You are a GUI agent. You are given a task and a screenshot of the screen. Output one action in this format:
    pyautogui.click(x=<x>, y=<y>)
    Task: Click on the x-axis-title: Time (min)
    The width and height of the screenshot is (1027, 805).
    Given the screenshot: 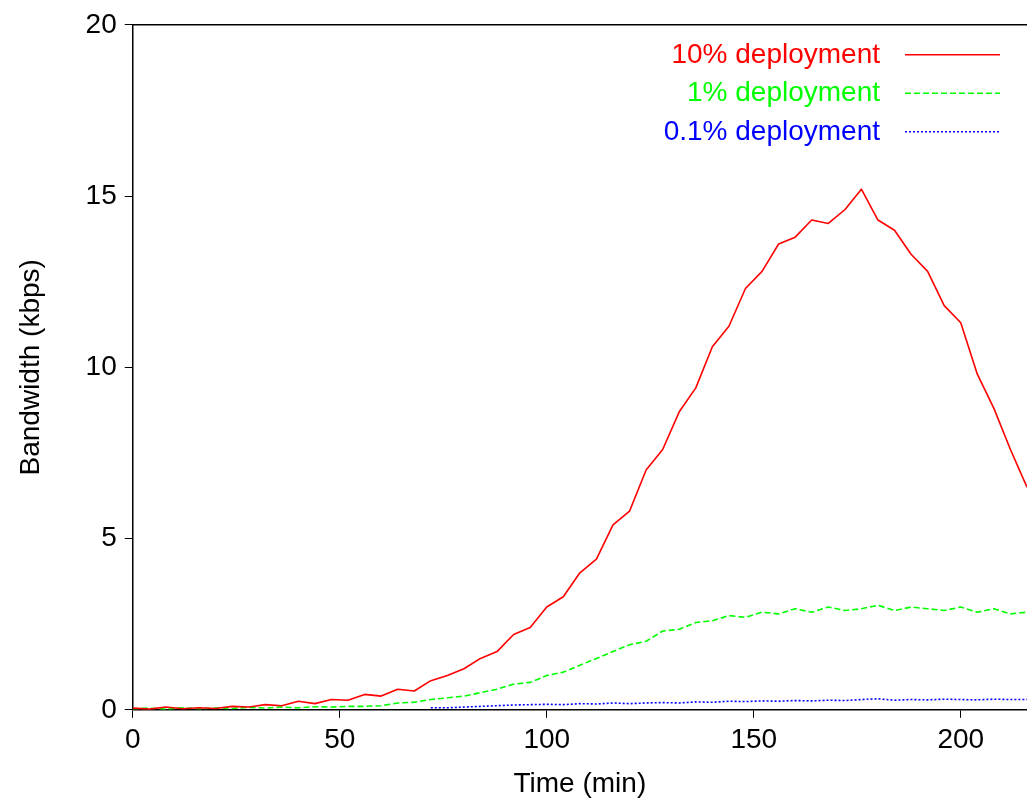 What is the action you would take?
    pyautogui.click(x=580, y=782)
    